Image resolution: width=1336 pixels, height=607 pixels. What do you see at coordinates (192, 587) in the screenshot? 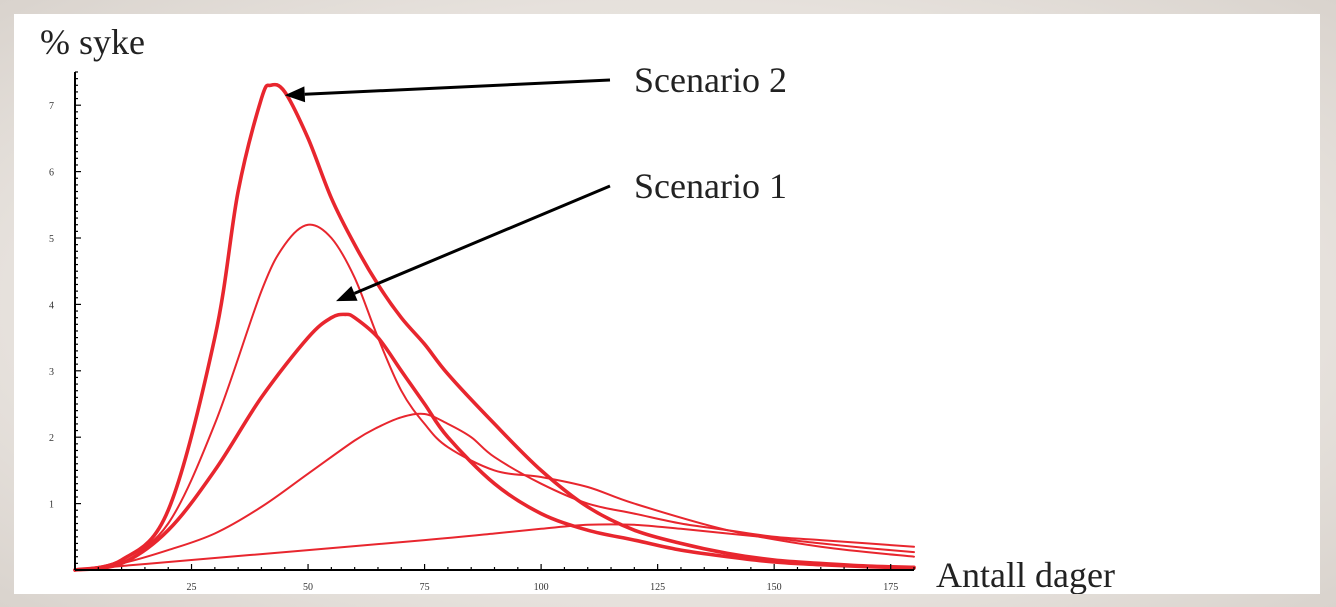
I see `x-tick-label: 25` at bounding box center [192, 587].